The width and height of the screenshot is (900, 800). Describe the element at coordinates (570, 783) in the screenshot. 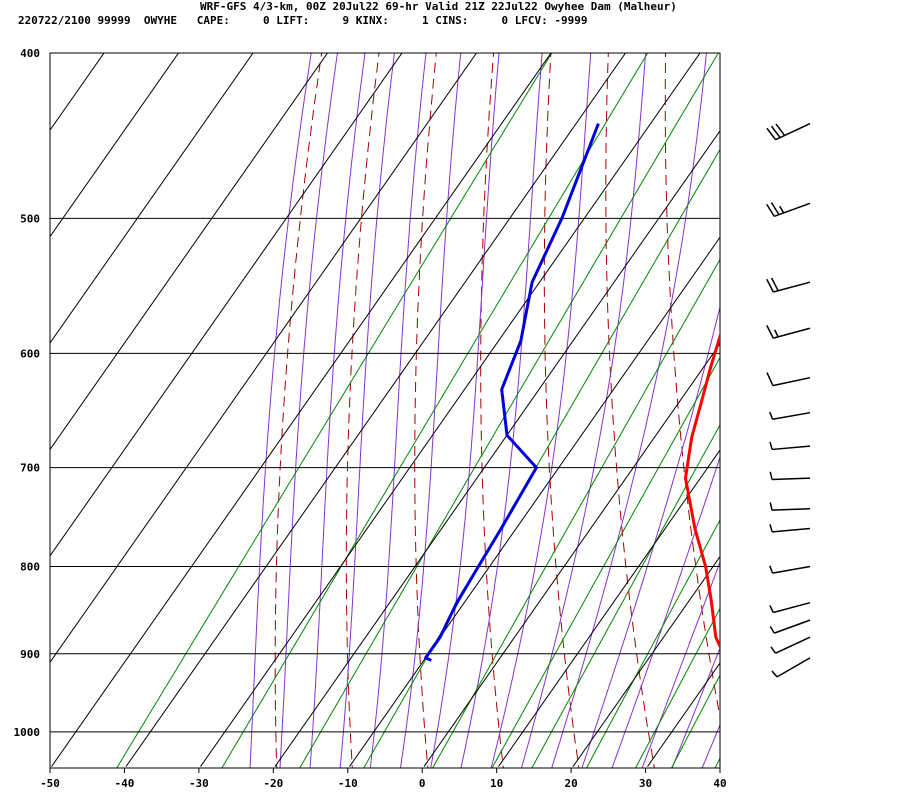

I see `x-tick-label: 20` at that location.